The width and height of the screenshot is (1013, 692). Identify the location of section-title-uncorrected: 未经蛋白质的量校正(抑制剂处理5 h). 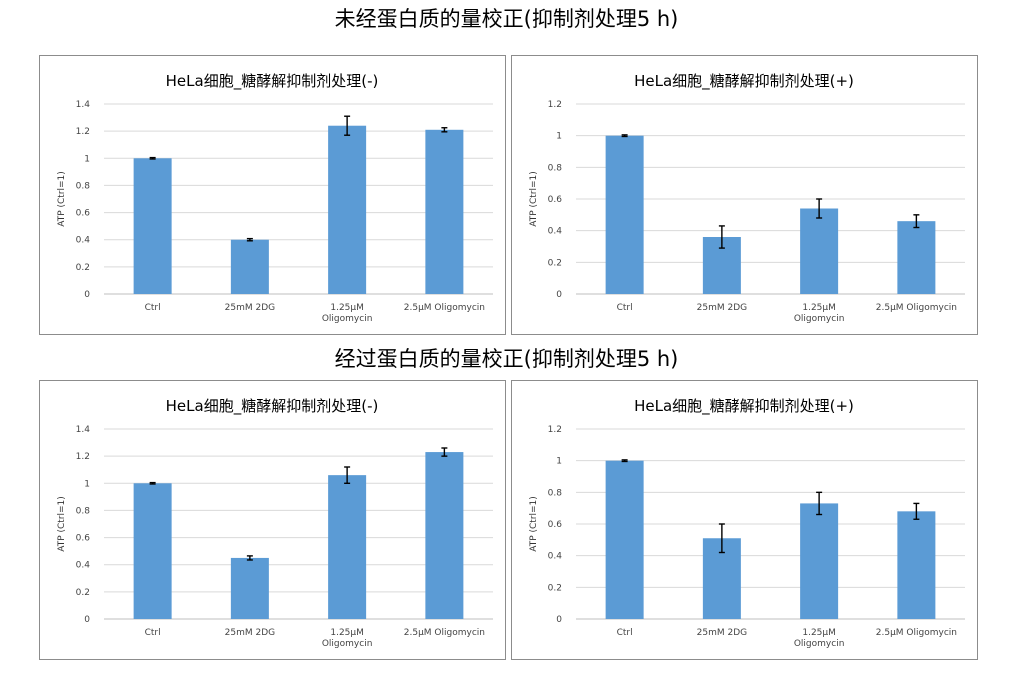
(506, 19).